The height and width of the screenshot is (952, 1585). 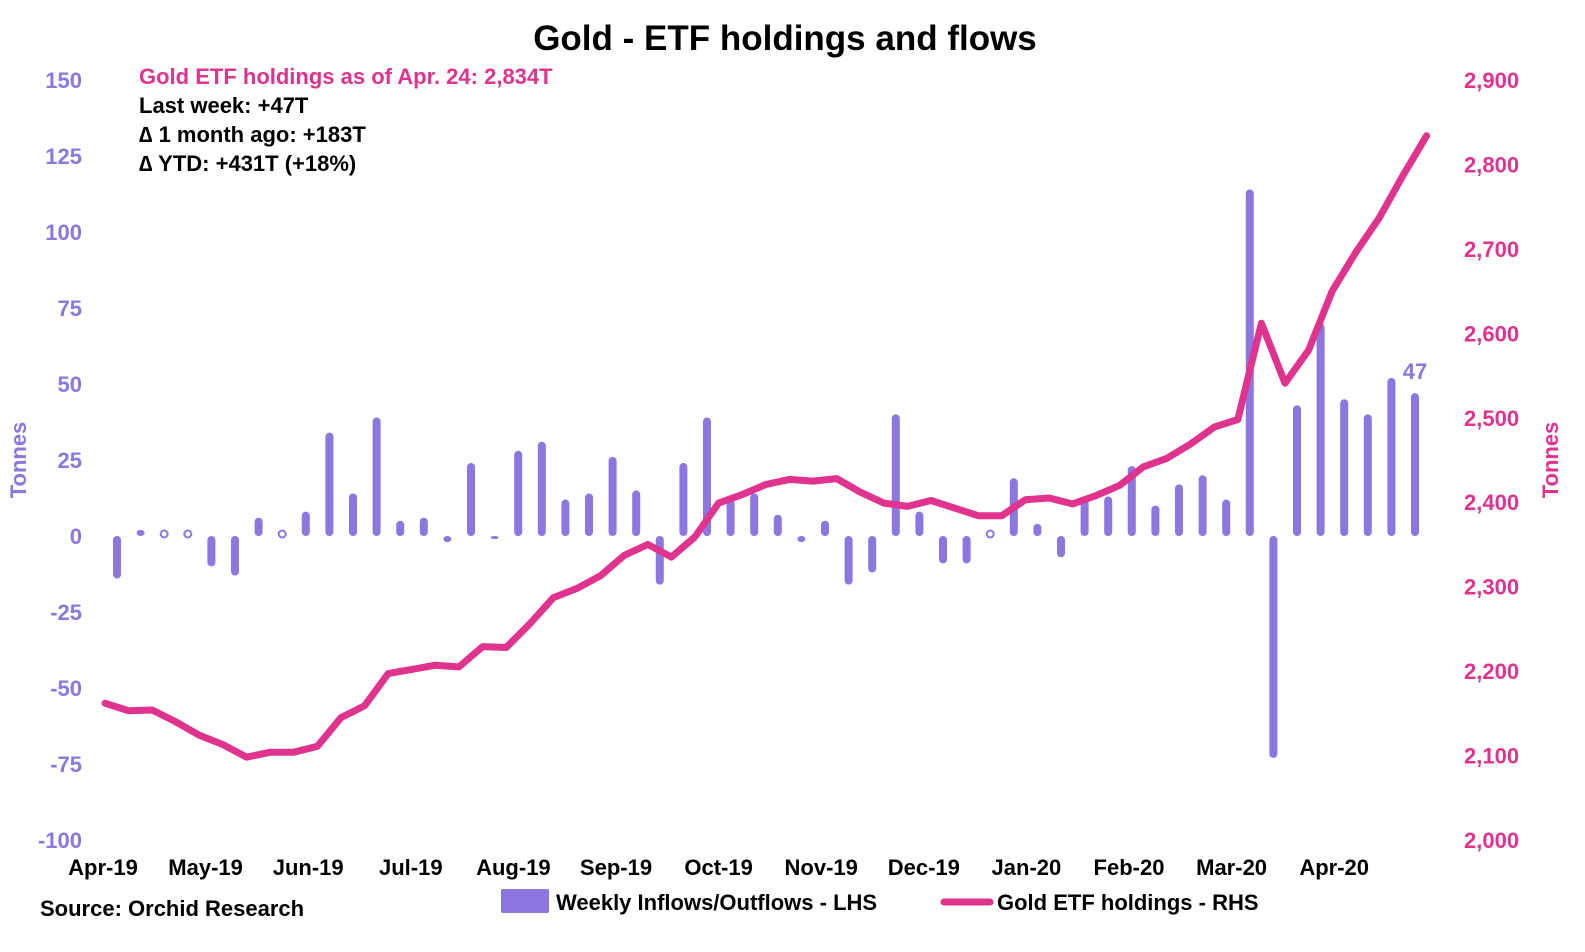 What do you see at coordinates (1491, 249) in the screenshot?
I see `right-tick-label: 2,700` at bounding box center [1491, 249].